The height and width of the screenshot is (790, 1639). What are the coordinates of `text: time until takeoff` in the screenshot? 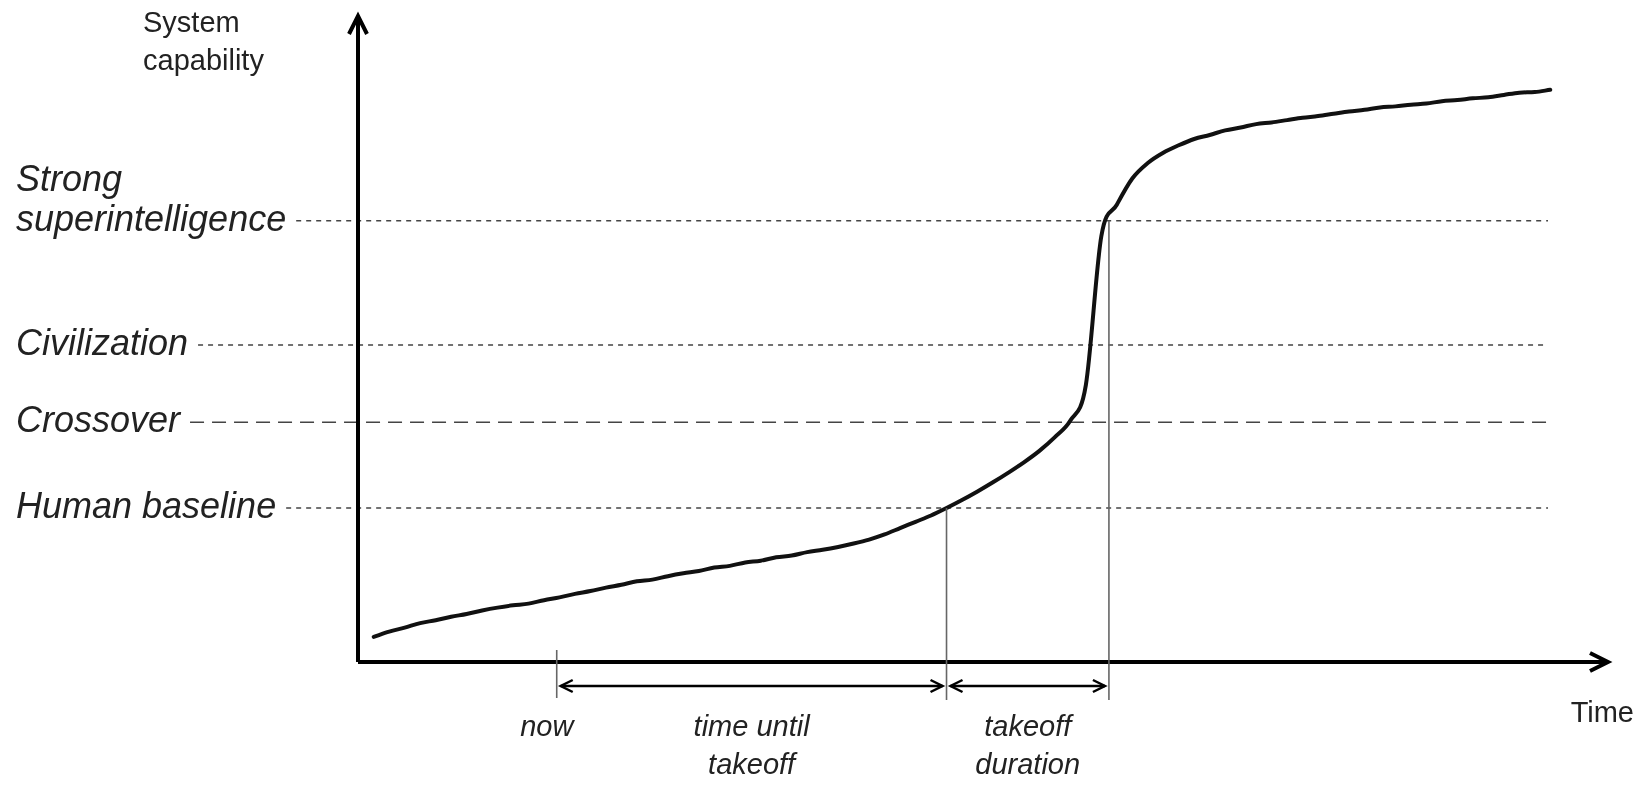 It's located at (752, 745).